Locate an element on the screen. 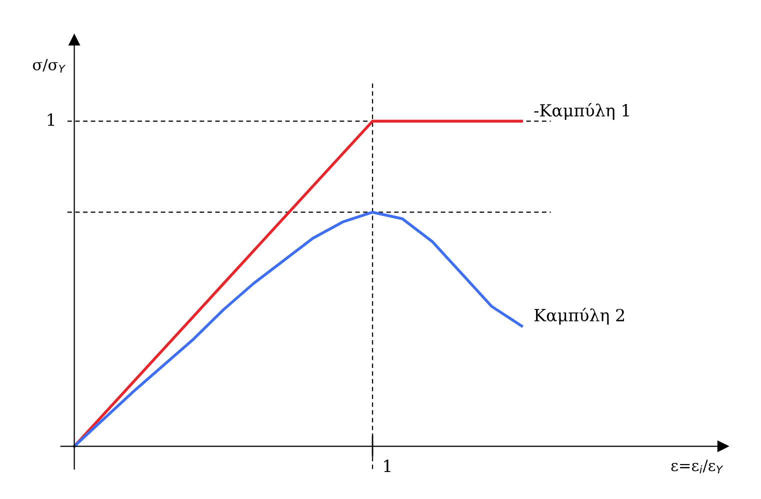 The image size is (761, 499). series-label: Καμπύλη 2 is located at coordinates (579, 316).